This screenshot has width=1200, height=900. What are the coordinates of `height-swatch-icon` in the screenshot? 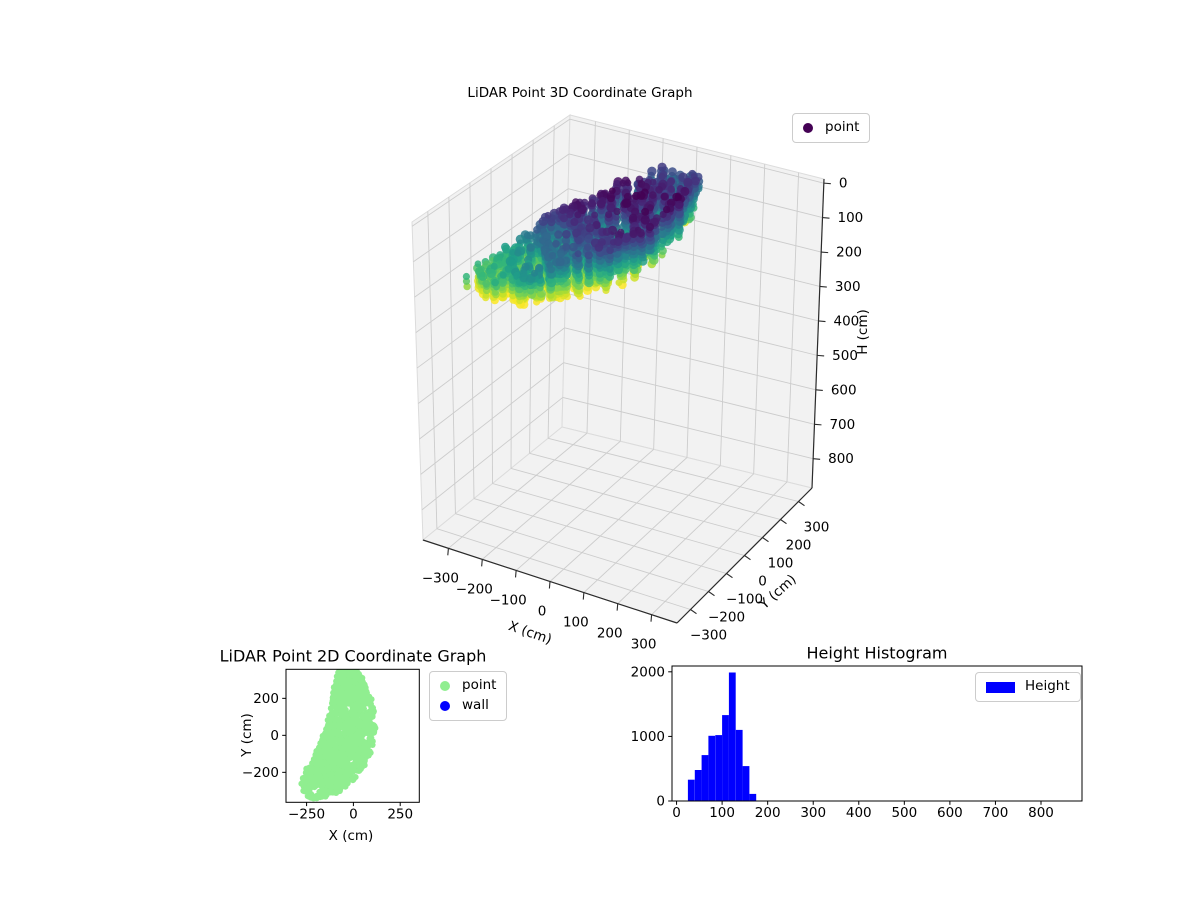 It's located at (1000, 687).